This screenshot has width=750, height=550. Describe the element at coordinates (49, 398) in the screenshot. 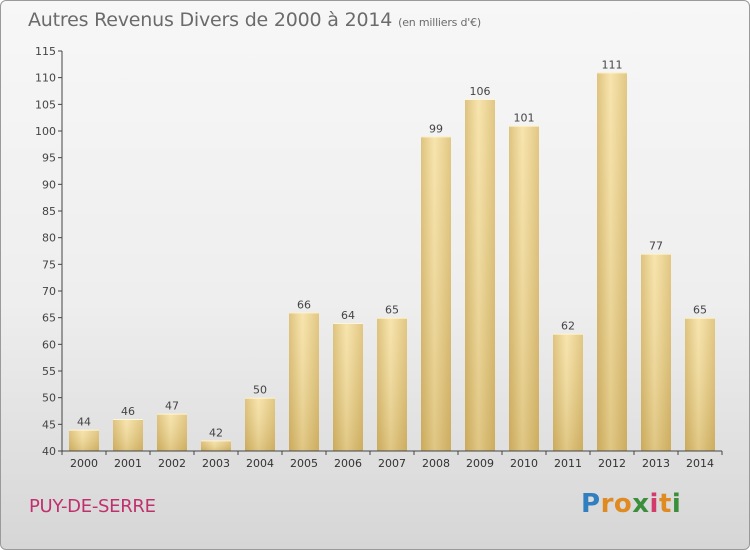

I see `y-tick-label: 50` at that location.